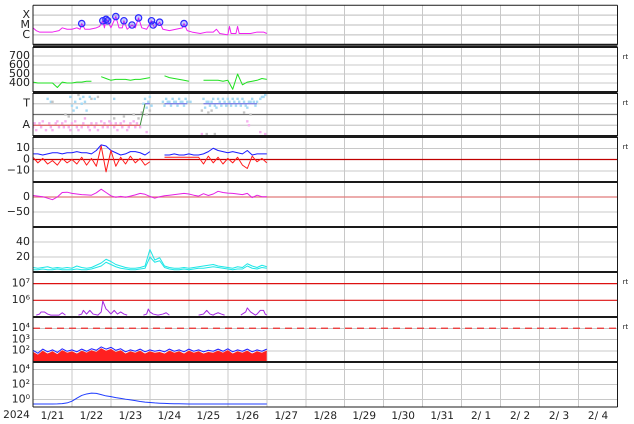 This screenshot has width=634, height=424. What do you see at coordinates (364, 416) in the screenshot?
I see `x-tick-label: 1/29` at bounding box center [364, 416].